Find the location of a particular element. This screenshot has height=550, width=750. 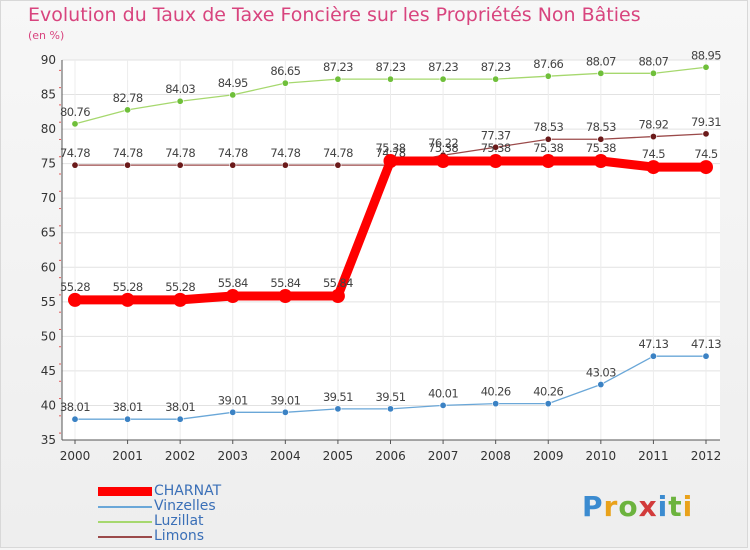

point-vinzelles-2000 is located at coordinates (75, 419).